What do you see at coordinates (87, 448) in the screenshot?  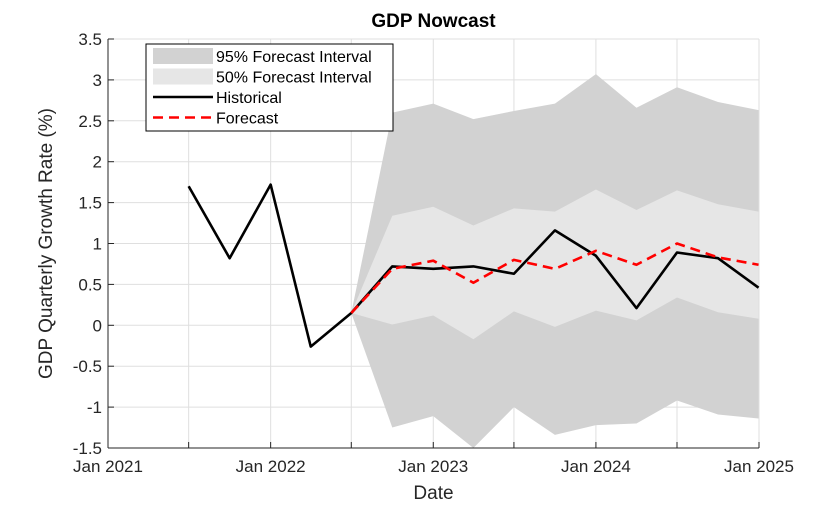 I see `y-tick-label: -1.5` at bounding box center [87, 448].